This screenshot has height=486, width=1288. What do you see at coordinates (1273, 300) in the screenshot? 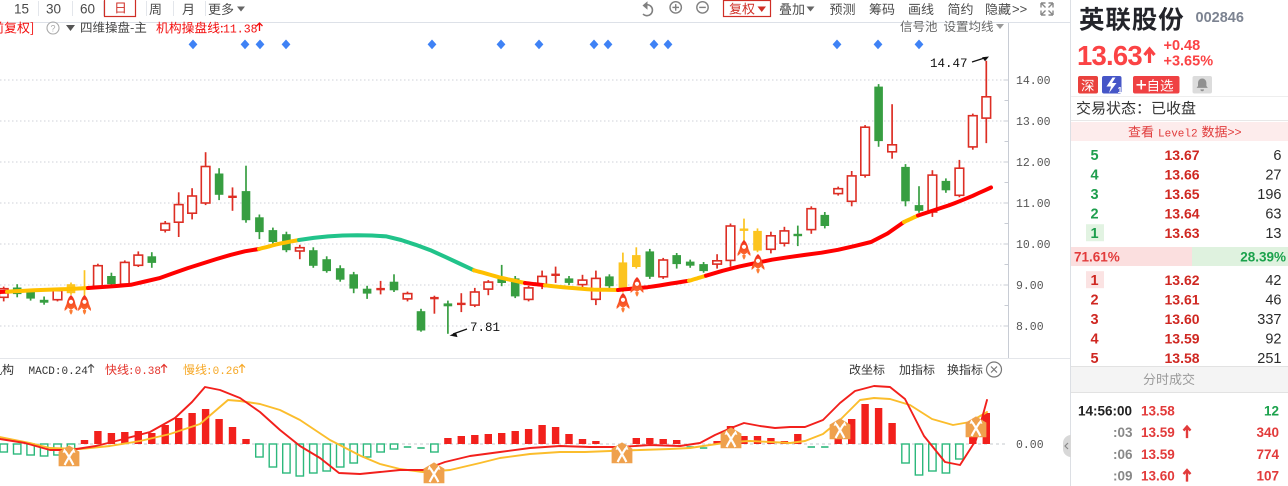
I see `svg-text: 46` at bounding box center [1273, 300].